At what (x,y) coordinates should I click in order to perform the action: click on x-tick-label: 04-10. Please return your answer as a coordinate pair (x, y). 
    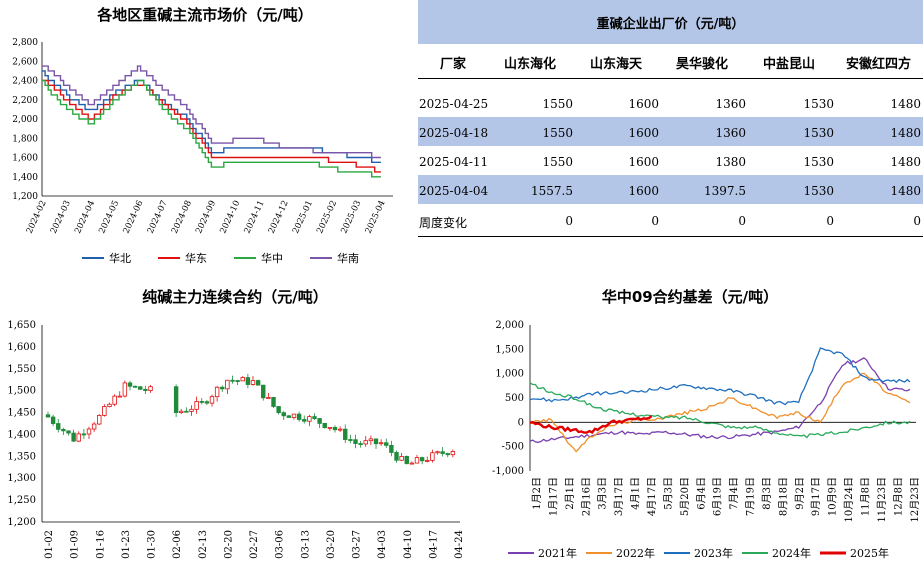
    Looking at the image, I should click on (408, 544).